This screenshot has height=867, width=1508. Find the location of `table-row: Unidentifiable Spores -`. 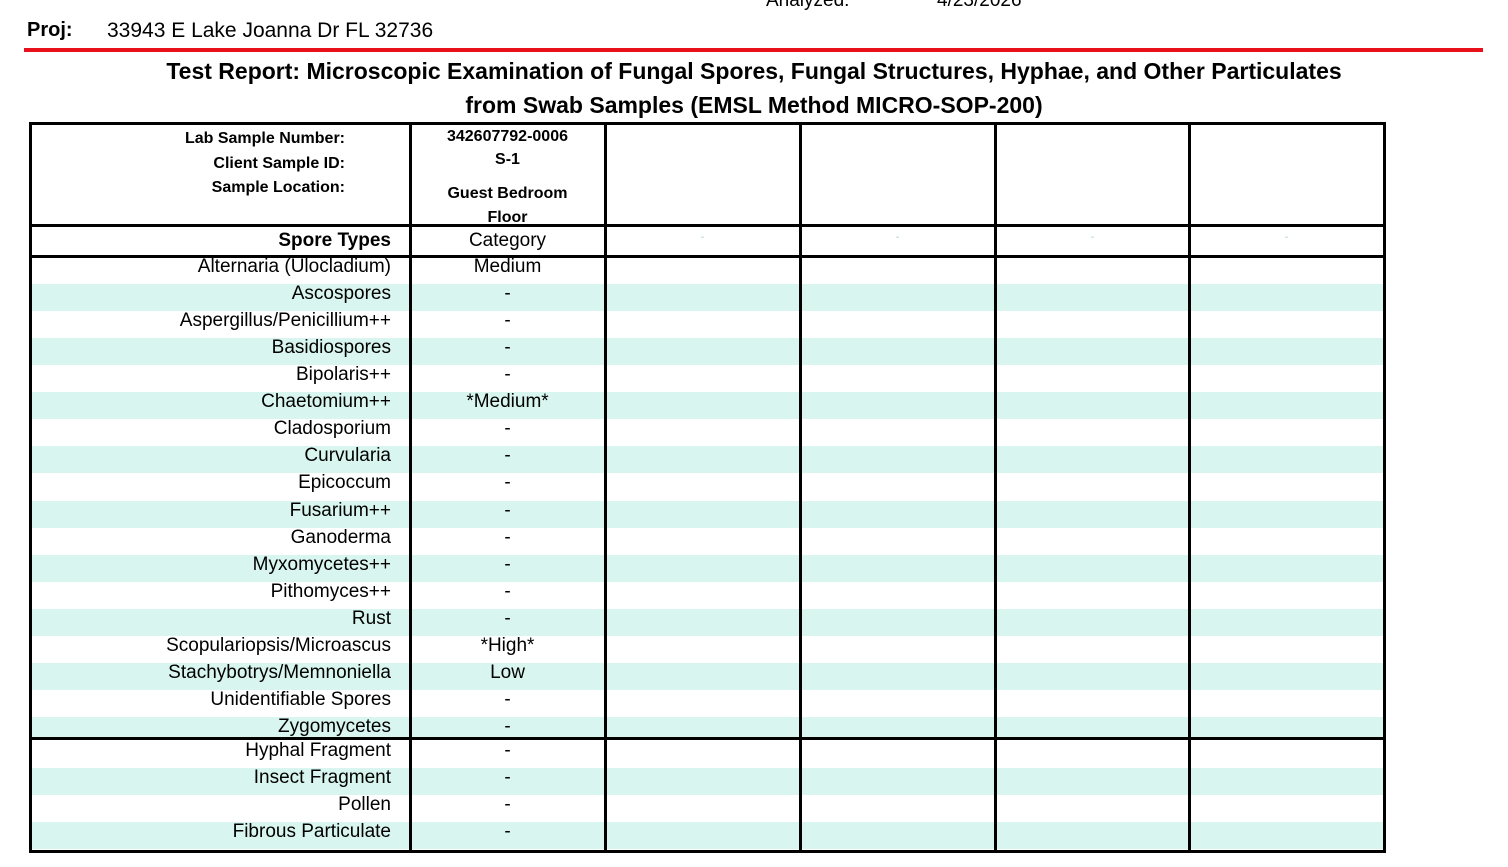

table-row: Unidentifiable Spores - is located at coordinates (707, 702).